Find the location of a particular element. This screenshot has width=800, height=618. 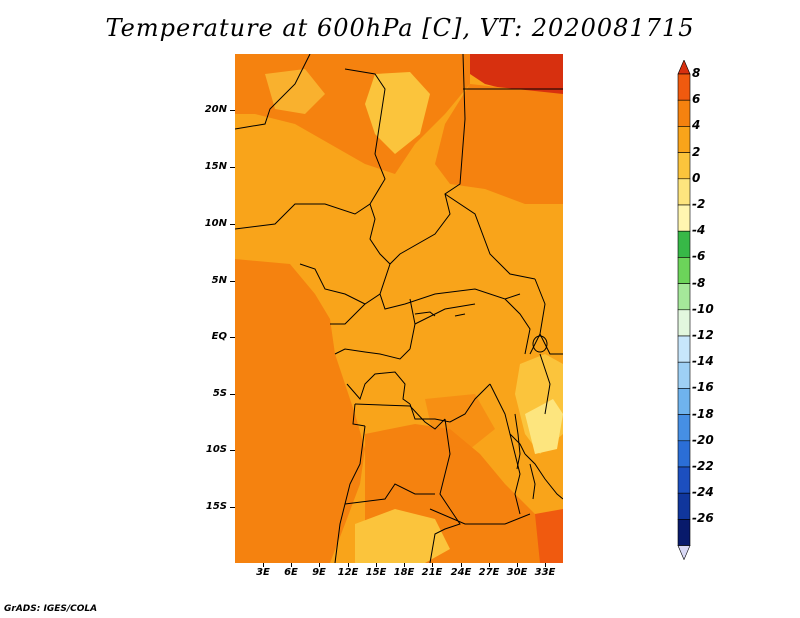

colorbar-label: -14 is located at coordinates (703, 361).